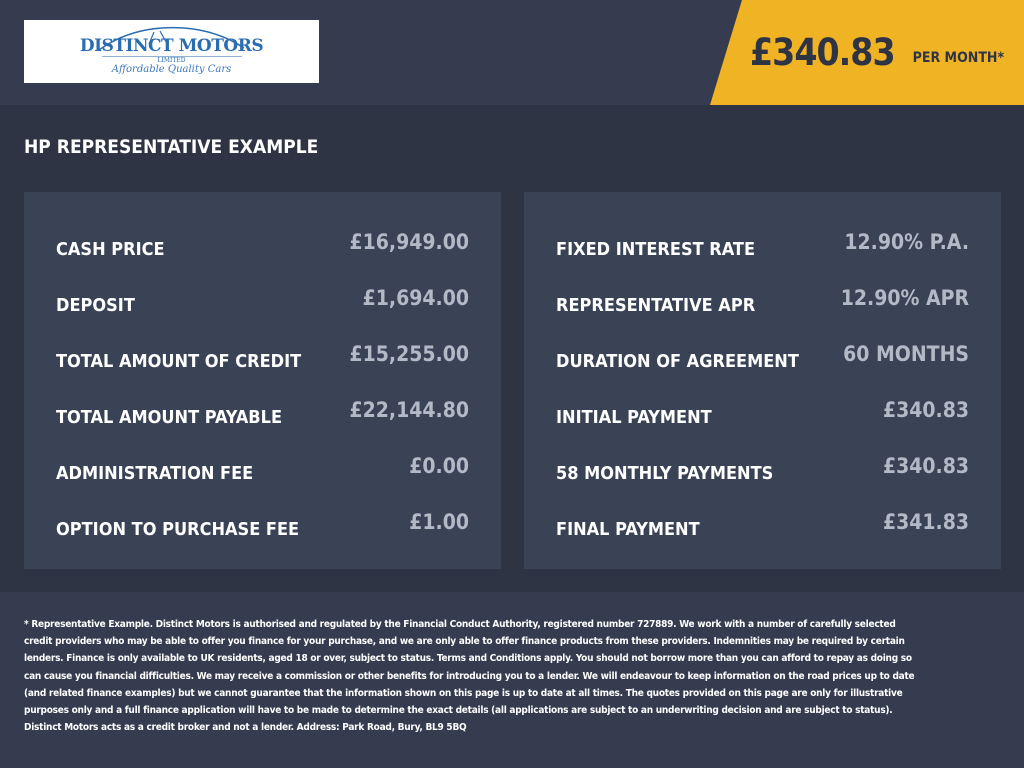  What do you see at coordinates (171, 38) in the screenshot?
I see `car-outline-icon` at bounding box center [171, 38].